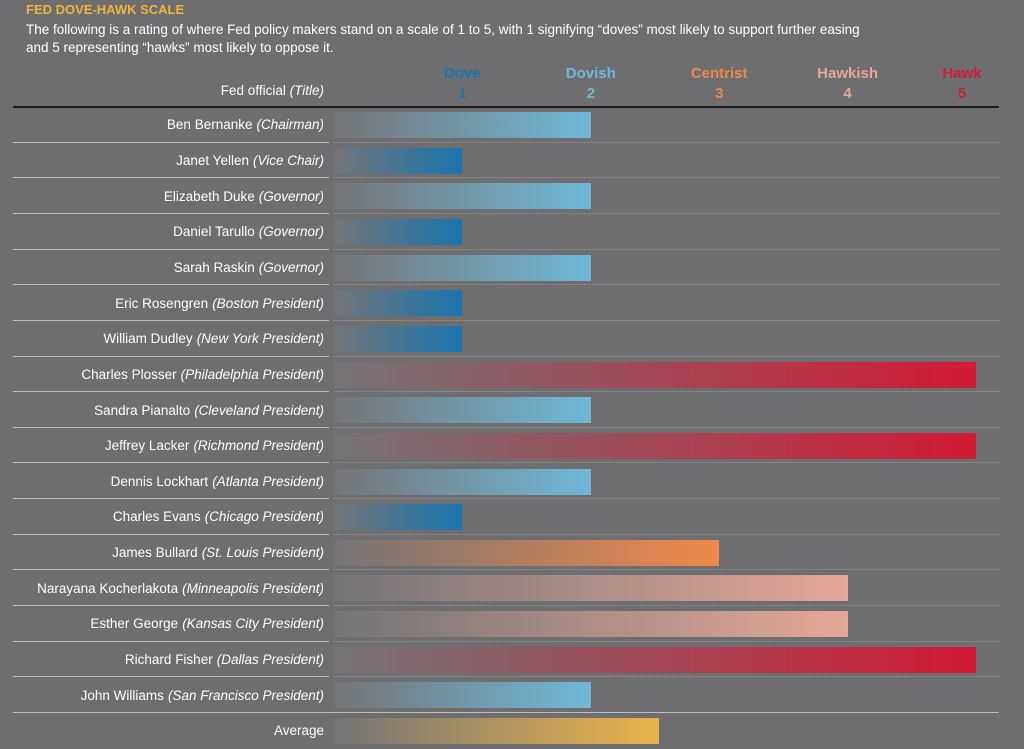  I want to click on row-label: Sarah Raskin (Governor), so click(249, 268).